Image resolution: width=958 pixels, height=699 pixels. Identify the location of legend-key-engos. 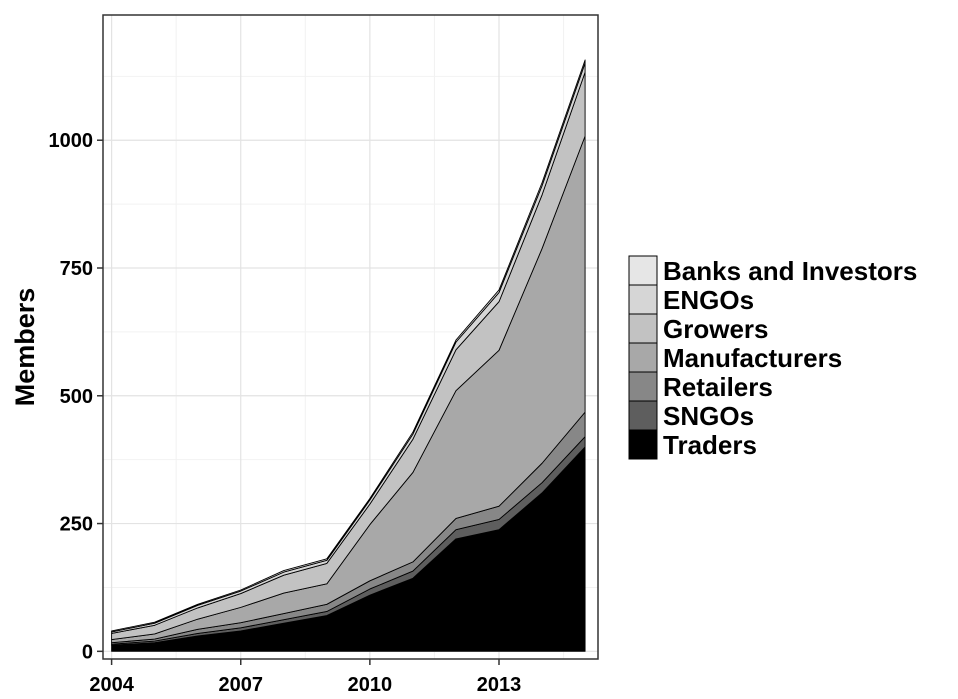
(643, 299).